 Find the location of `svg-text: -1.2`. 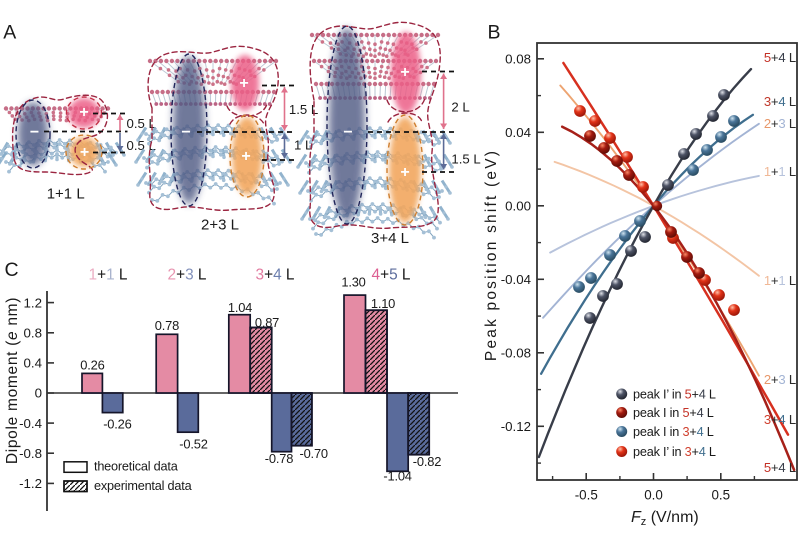

svg-text: -1.2 is located at coordinates (30, 483).